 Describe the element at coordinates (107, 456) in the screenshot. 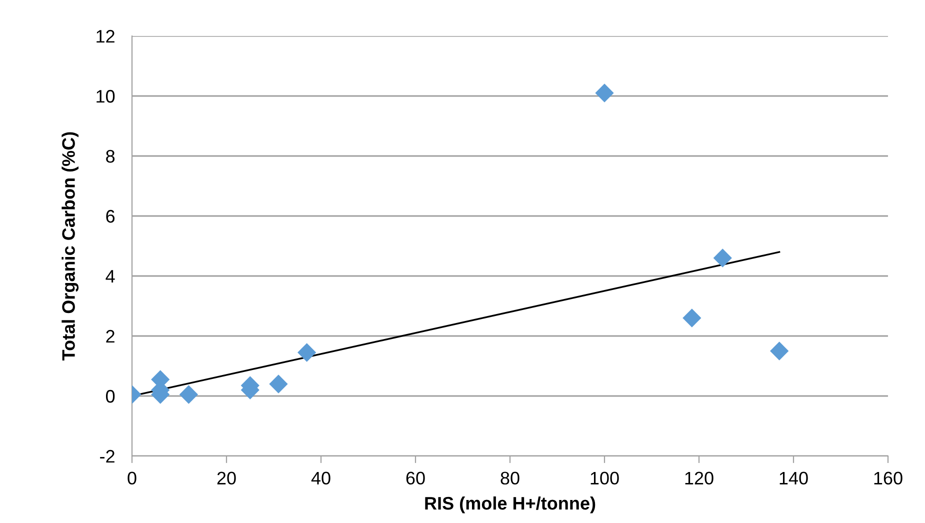

I see `y-tick-label: -2` at that location.